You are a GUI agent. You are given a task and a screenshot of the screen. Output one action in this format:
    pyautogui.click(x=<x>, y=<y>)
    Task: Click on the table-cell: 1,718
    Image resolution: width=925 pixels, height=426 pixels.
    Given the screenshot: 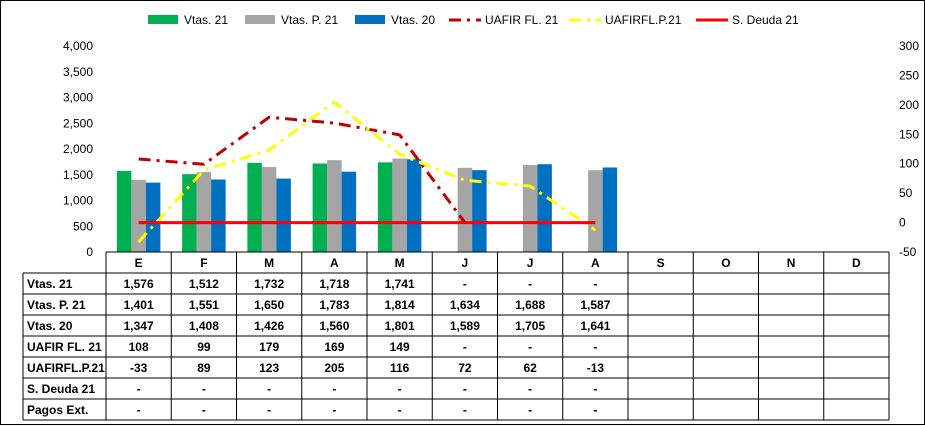 What is the action you would take?
    pyautogui.click(x=334, y=284)
    